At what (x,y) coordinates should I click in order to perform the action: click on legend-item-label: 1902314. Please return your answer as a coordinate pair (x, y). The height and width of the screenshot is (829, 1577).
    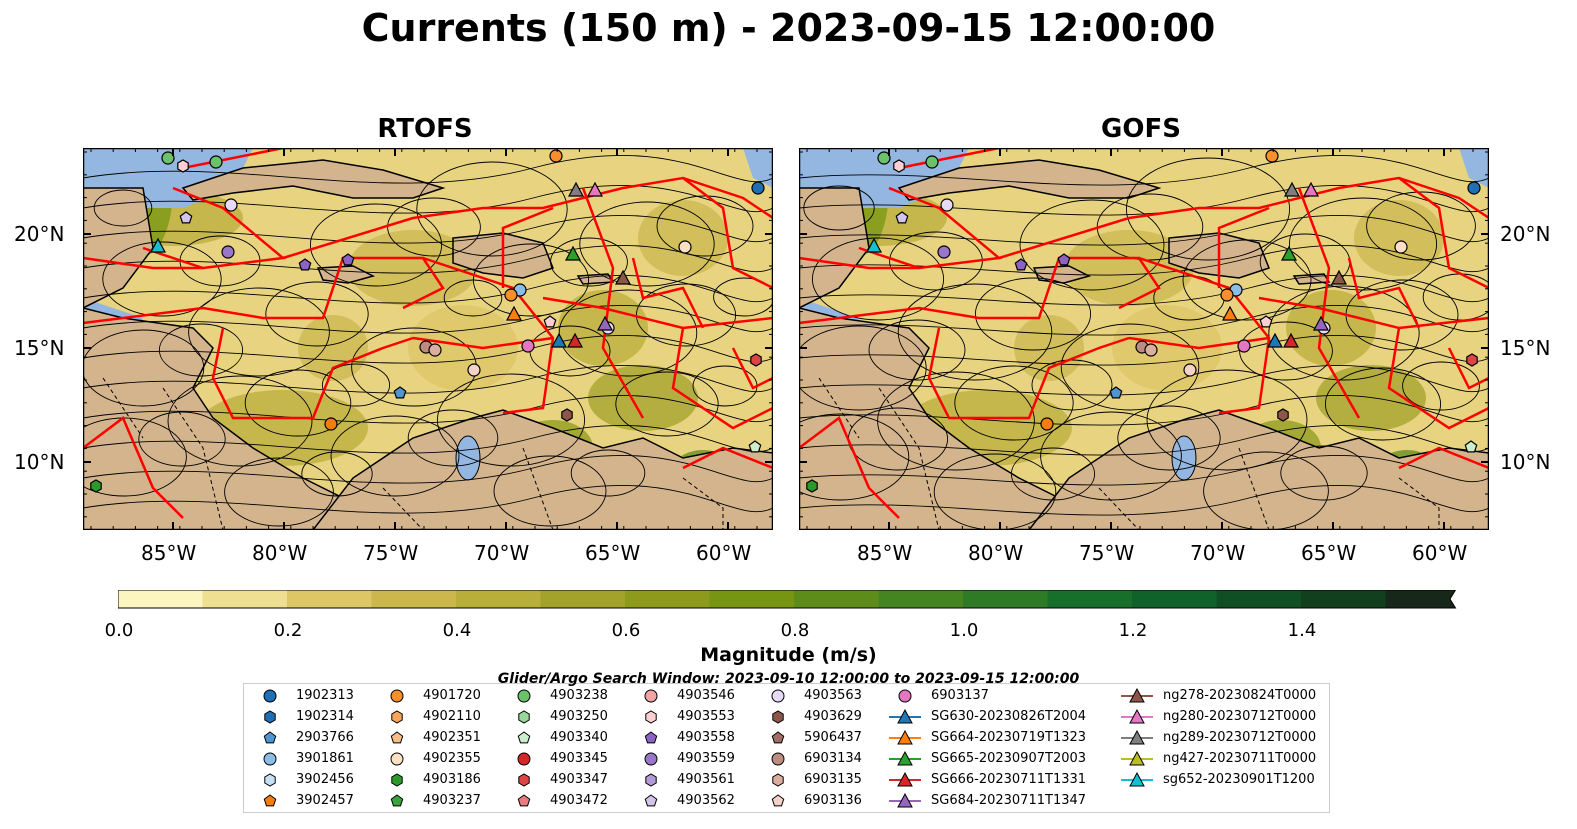
    Looking at the image, I should click on (325, 717).